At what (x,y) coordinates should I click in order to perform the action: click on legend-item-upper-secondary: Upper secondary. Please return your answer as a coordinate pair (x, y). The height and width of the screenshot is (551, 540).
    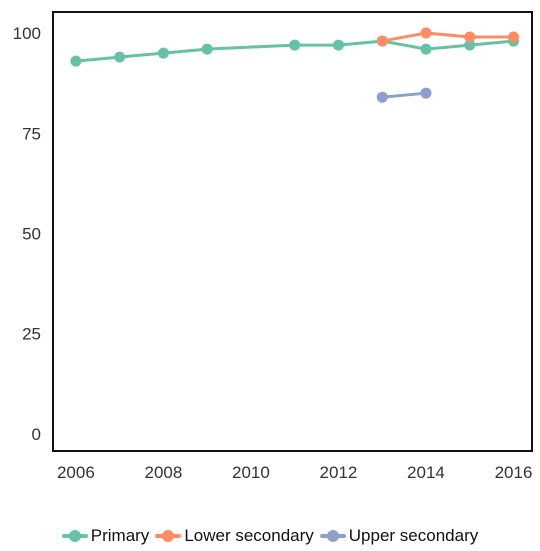
    Looking at the image, I should click on (399, 536).